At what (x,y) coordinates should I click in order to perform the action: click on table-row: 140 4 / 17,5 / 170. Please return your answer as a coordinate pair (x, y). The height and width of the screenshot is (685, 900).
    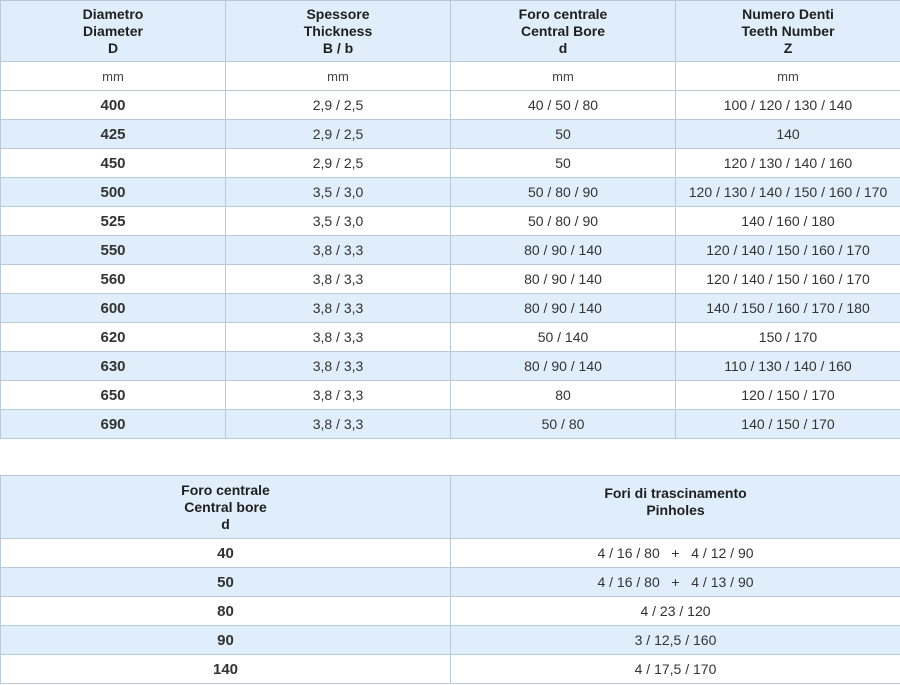
    Looking at the image, I should click on (450, 669).